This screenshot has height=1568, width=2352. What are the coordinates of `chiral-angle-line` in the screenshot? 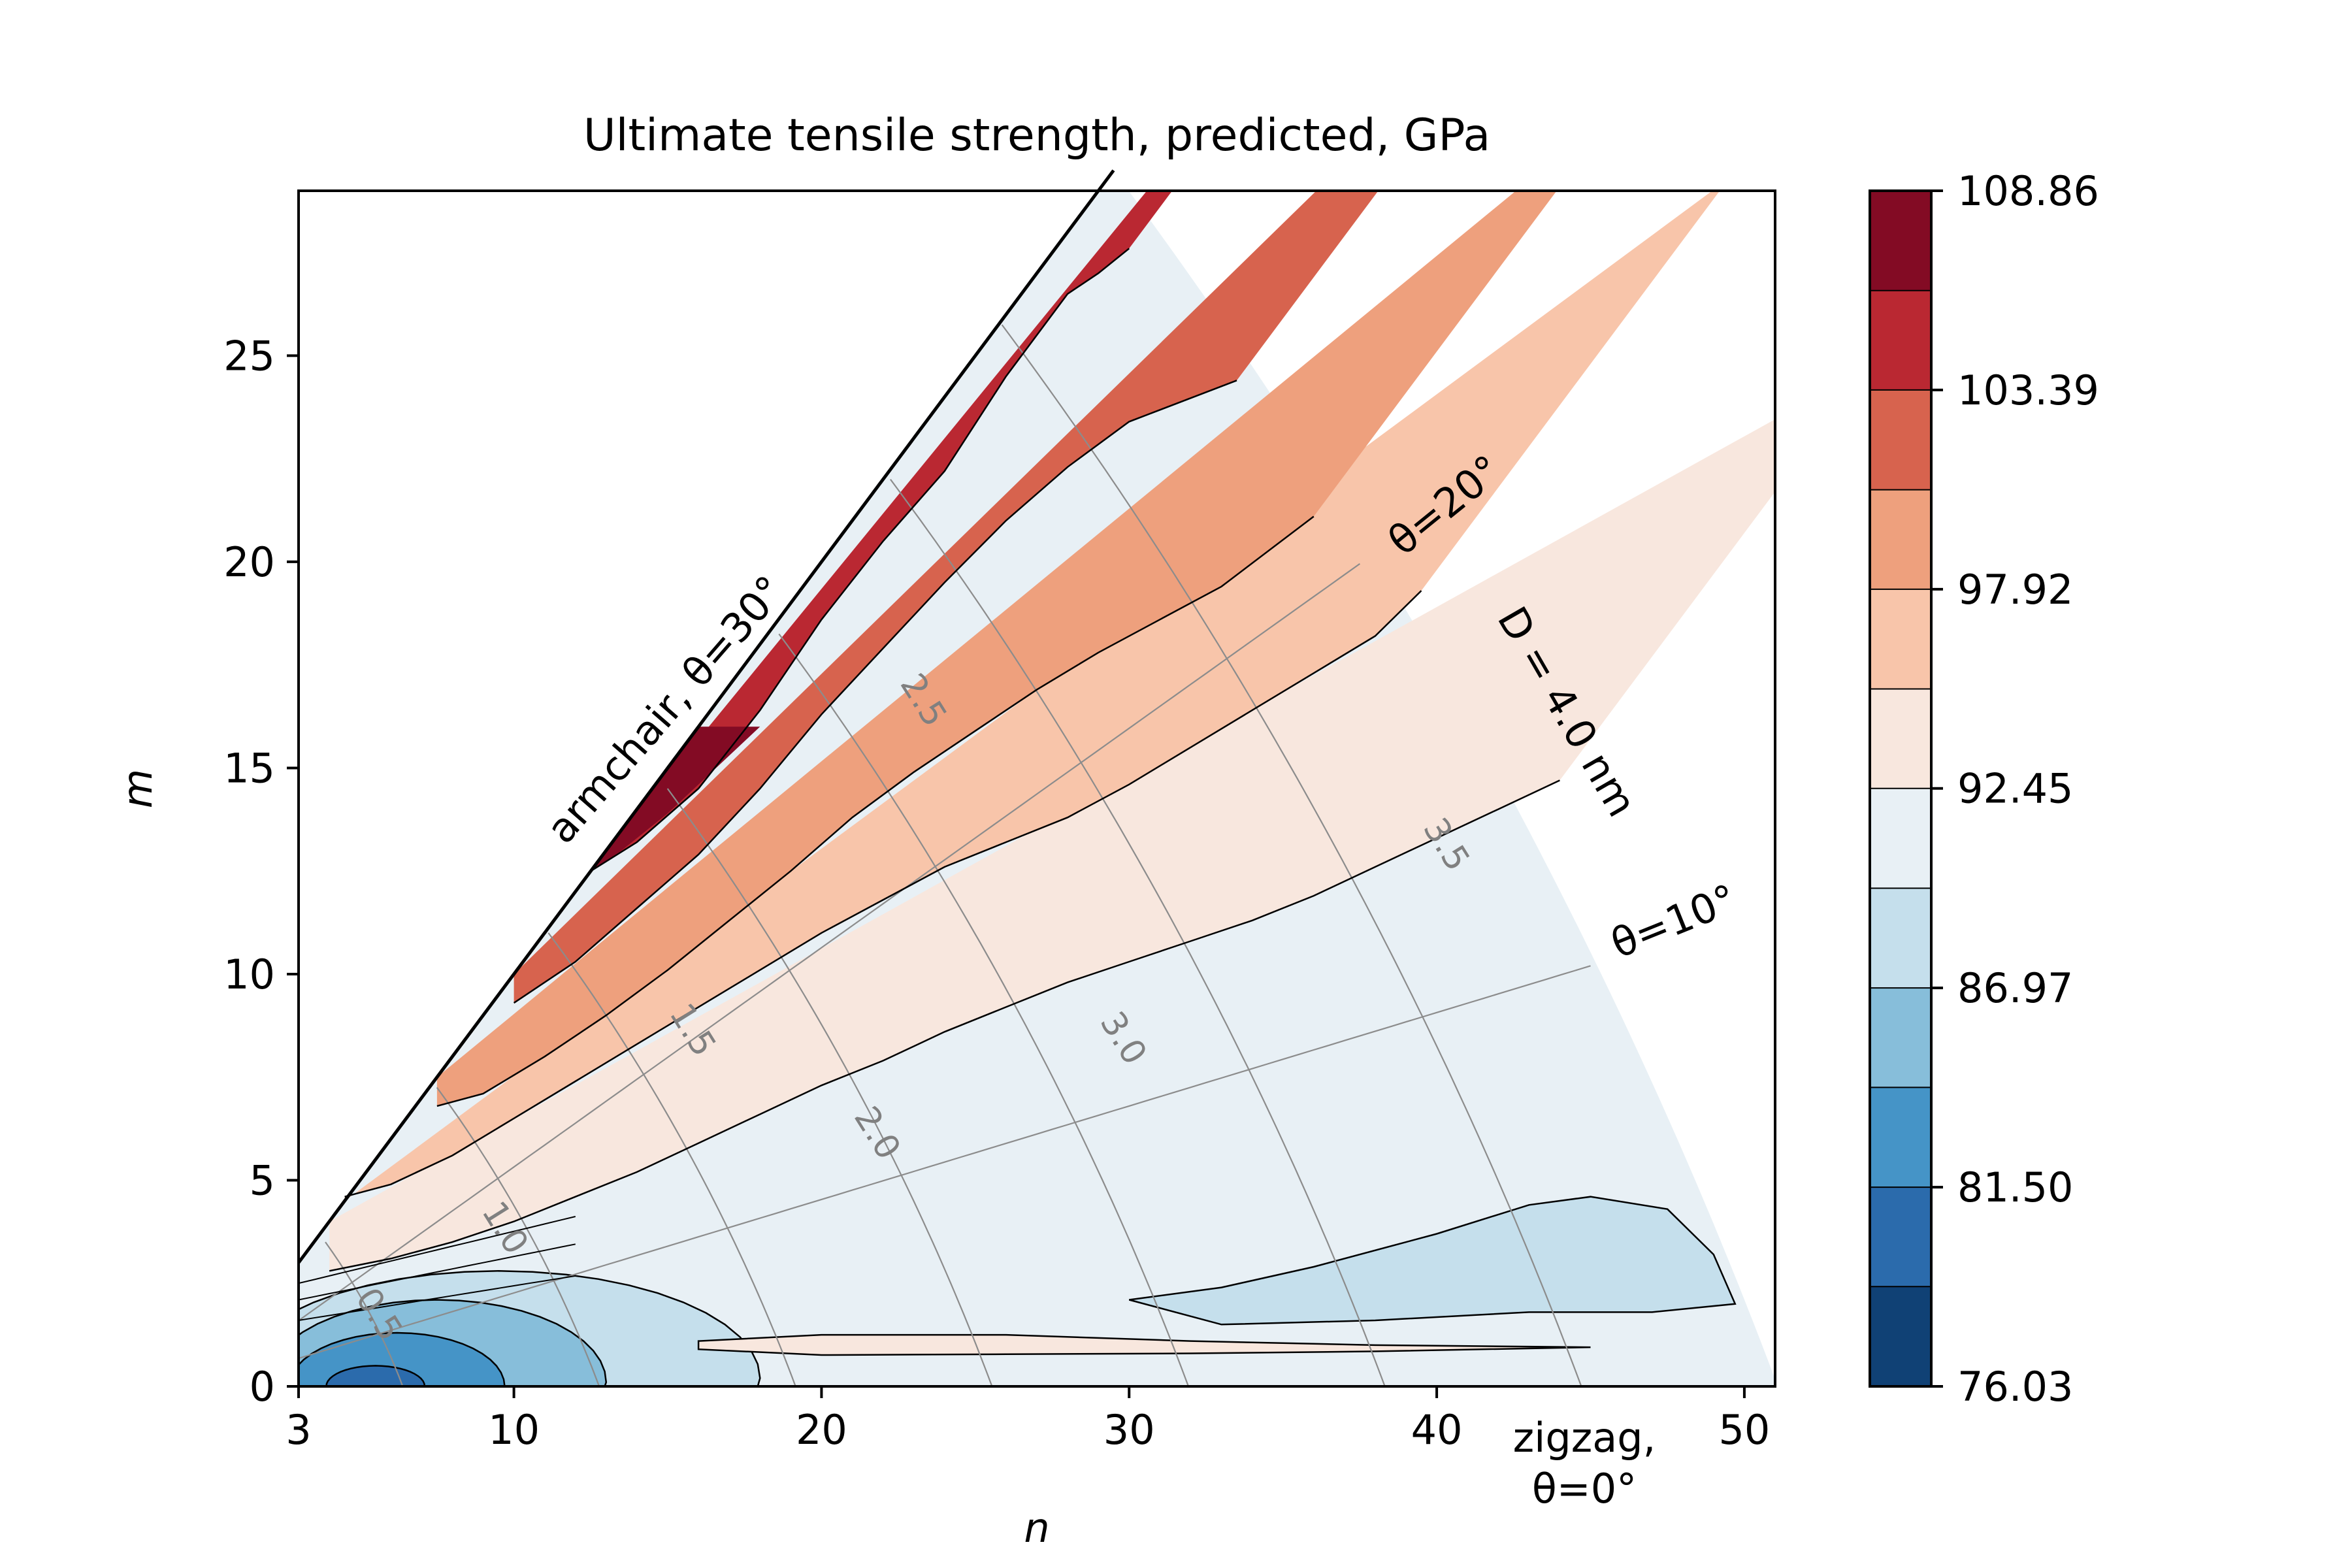 It's located at (945, 1162).